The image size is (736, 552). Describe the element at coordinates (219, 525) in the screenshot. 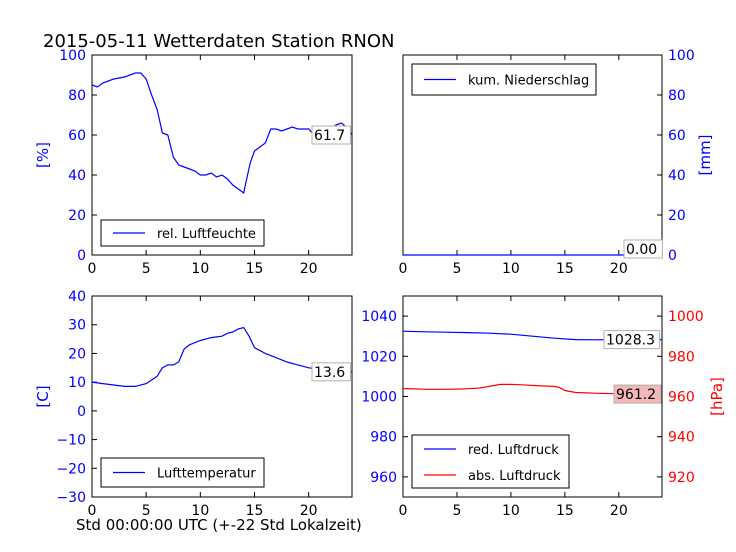

I see `x-axis-caption: Std 00:00:00 UTC (+-22 Std Lokalzeit)` at that location.